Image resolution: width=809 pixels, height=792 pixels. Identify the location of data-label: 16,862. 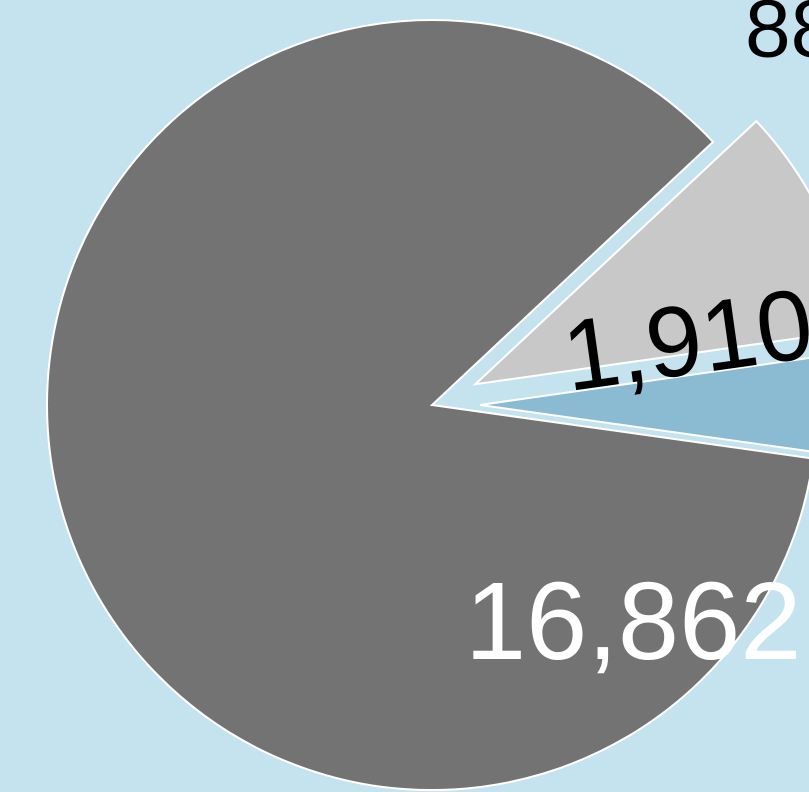
(633, 621).